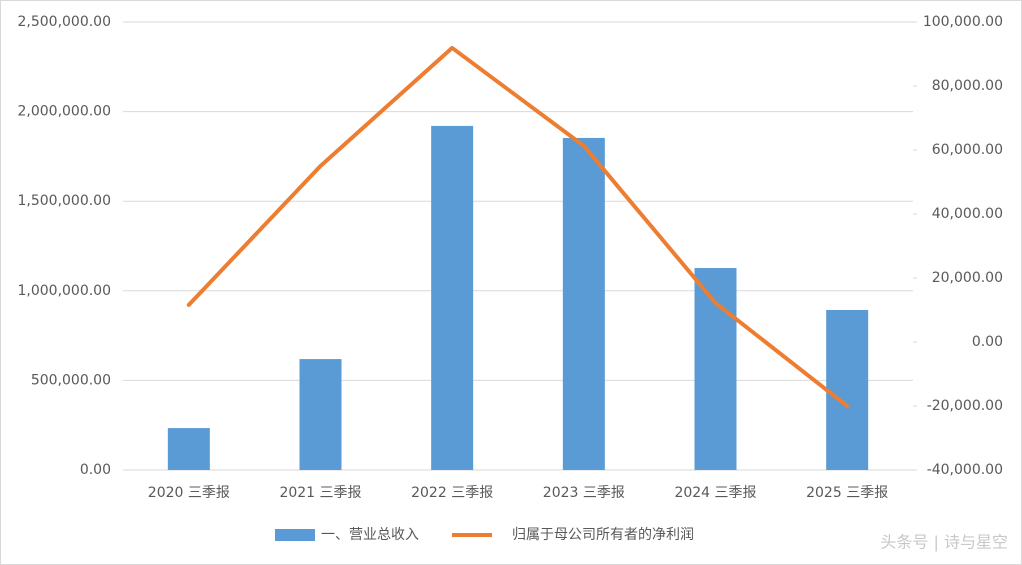 The height and width of the screenshot is (565, 1022). Describe the element at coordinates (965, 406) in the screenshot. I see `y2-tick-label: -20,000.00` at that location.